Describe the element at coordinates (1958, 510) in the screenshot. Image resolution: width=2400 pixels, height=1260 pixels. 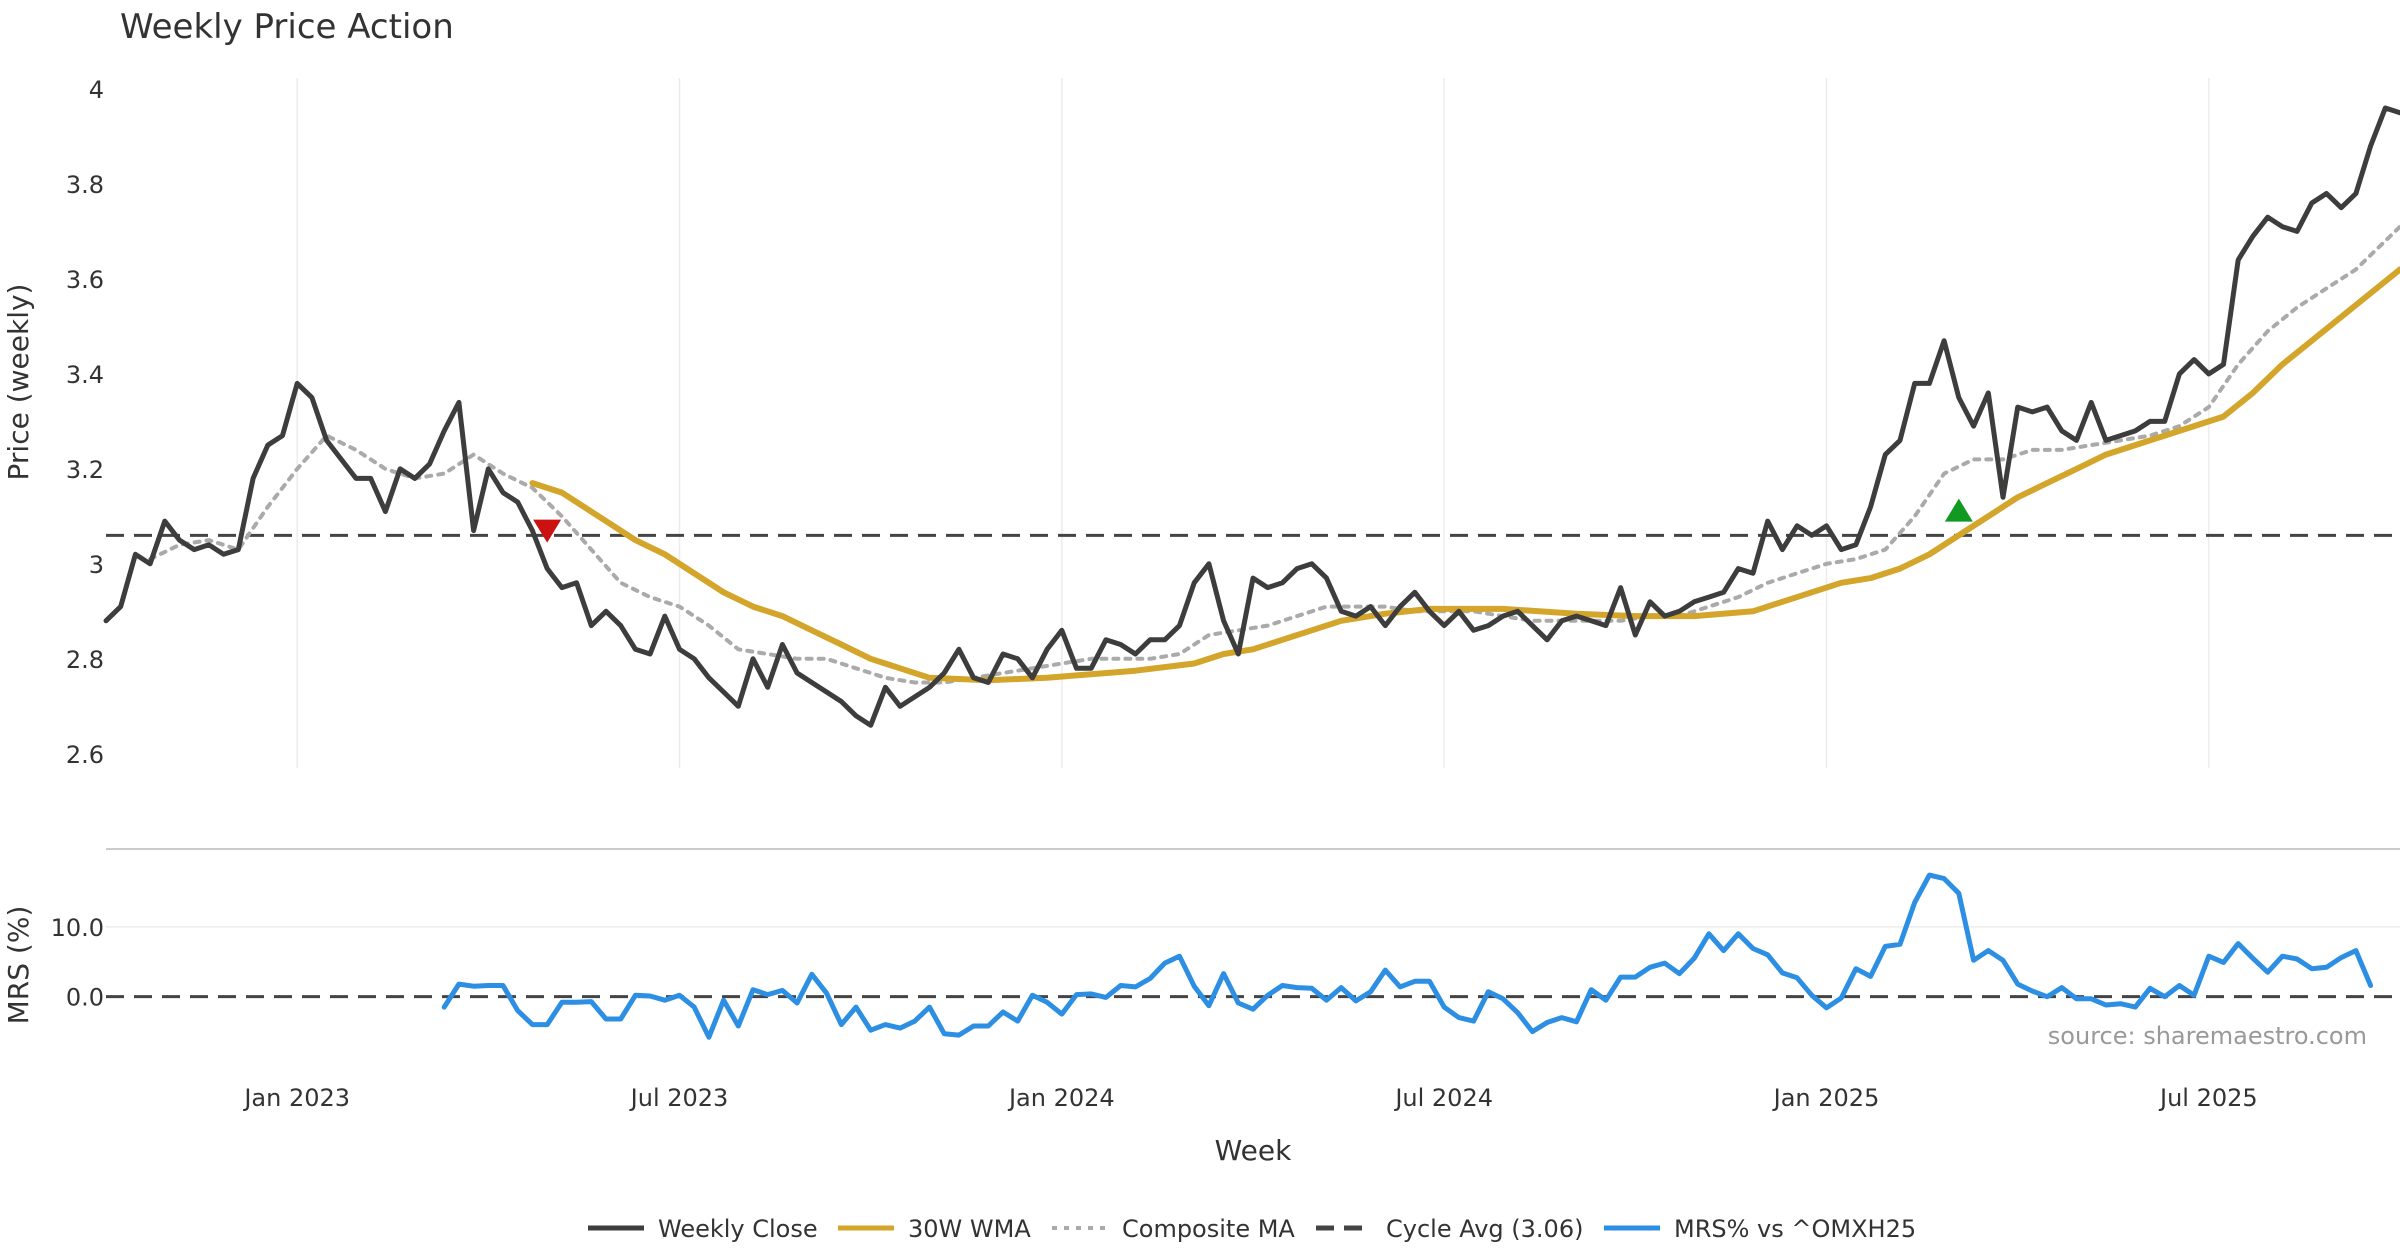
I see `buy-signal-marker` at that location.